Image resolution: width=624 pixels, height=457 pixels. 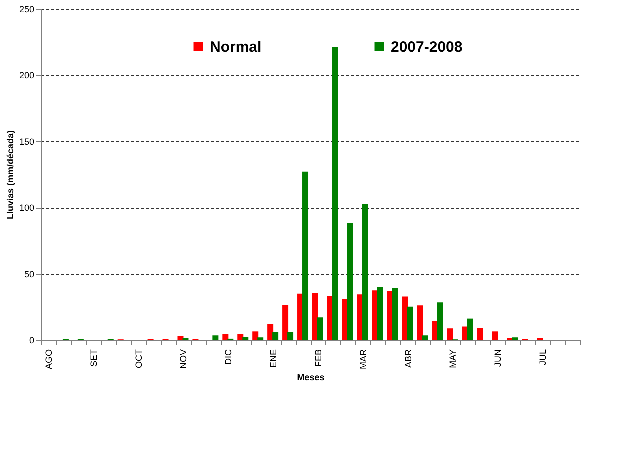 What do you see at coordinates (498, 358) in the screenshot?
I see `x-tick-label: JUN` at bounding box center [498, 358].